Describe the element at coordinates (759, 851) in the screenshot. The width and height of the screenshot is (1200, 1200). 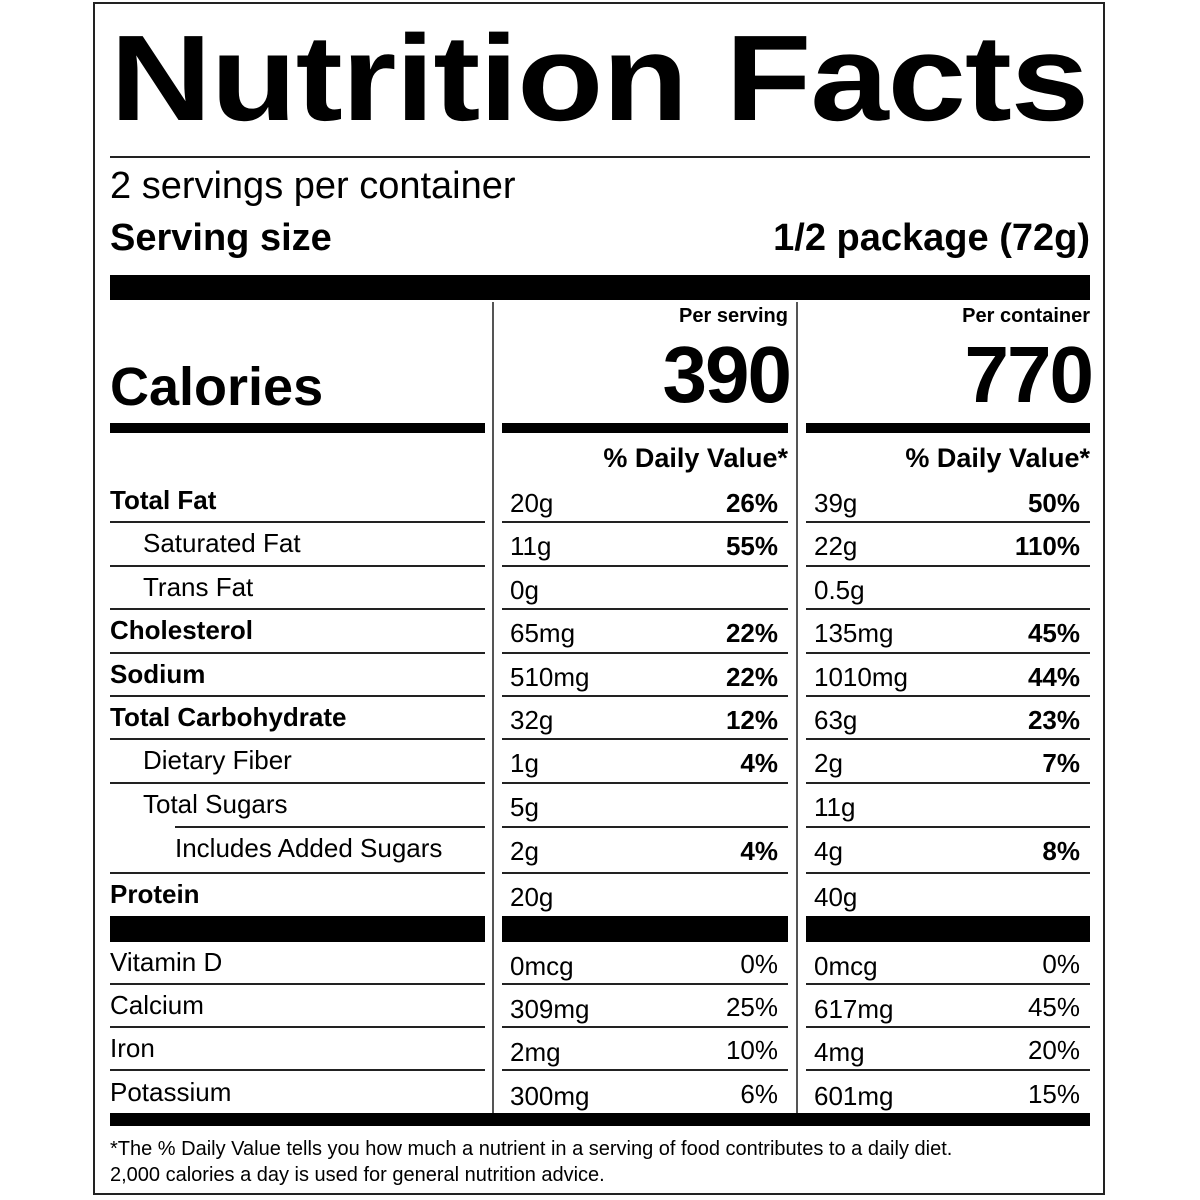
I see `daily-value-includes-added-sugars: 4%` at that location.